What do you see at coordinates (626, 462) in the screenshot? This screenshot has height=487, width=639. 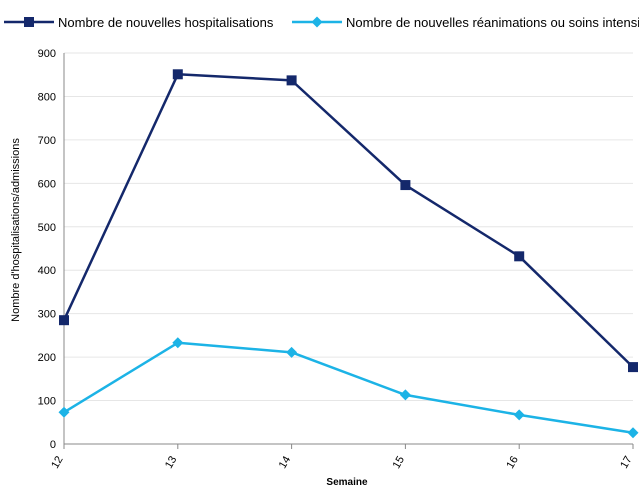 I see `x-tick-label: 17` at bounding box center [626, 462].